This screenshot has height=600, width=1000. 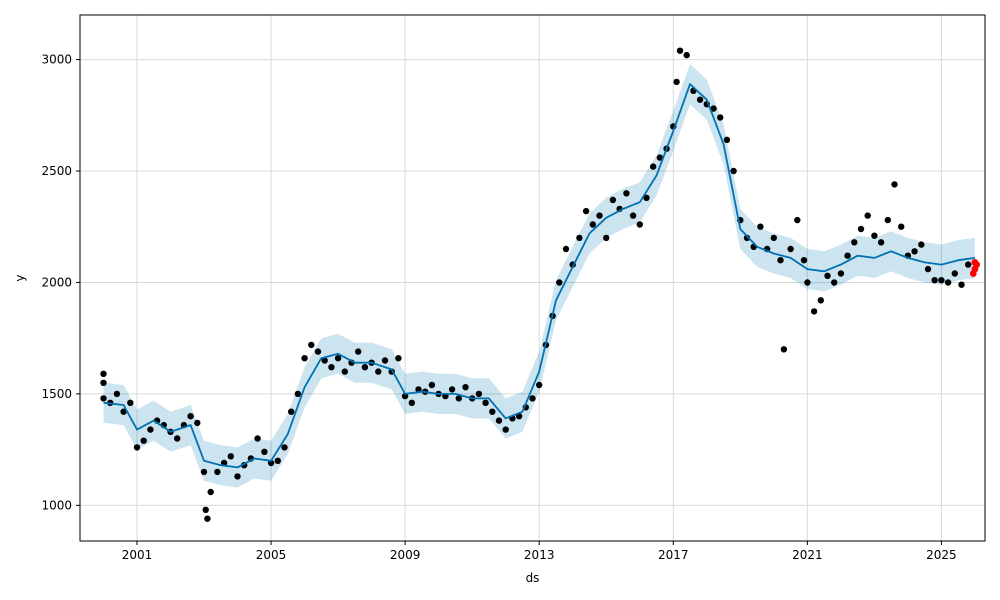 I want to click on y-tick-label: 1500, so click(x=56, y=394).